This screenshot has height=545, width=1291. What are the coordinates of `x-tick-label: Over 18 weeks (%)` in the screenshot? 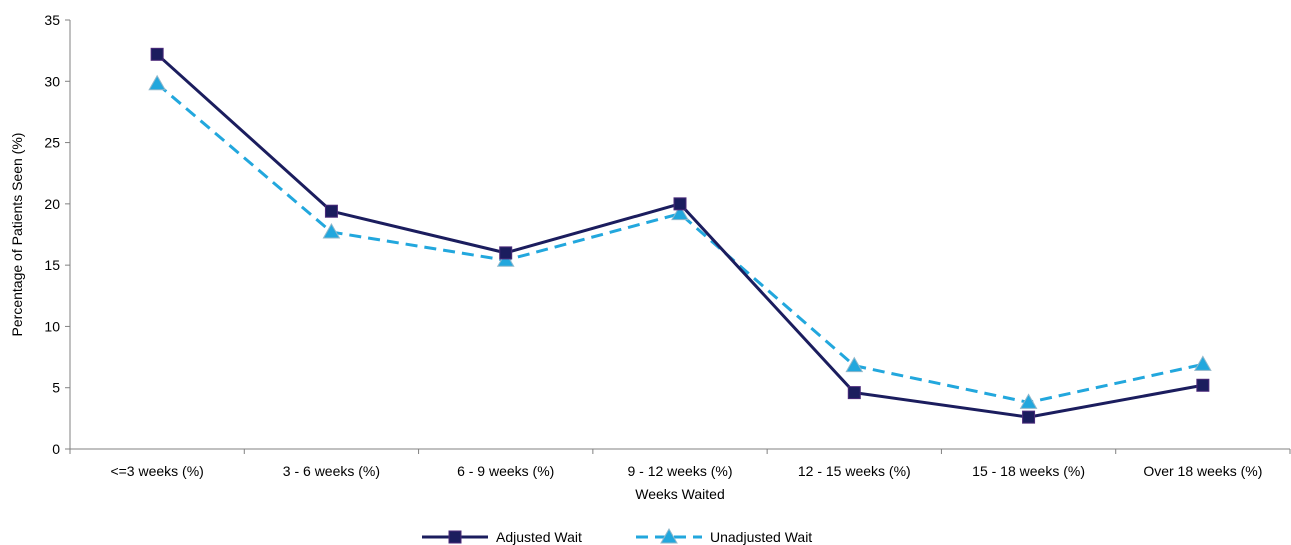 It's located at (1202, 471).